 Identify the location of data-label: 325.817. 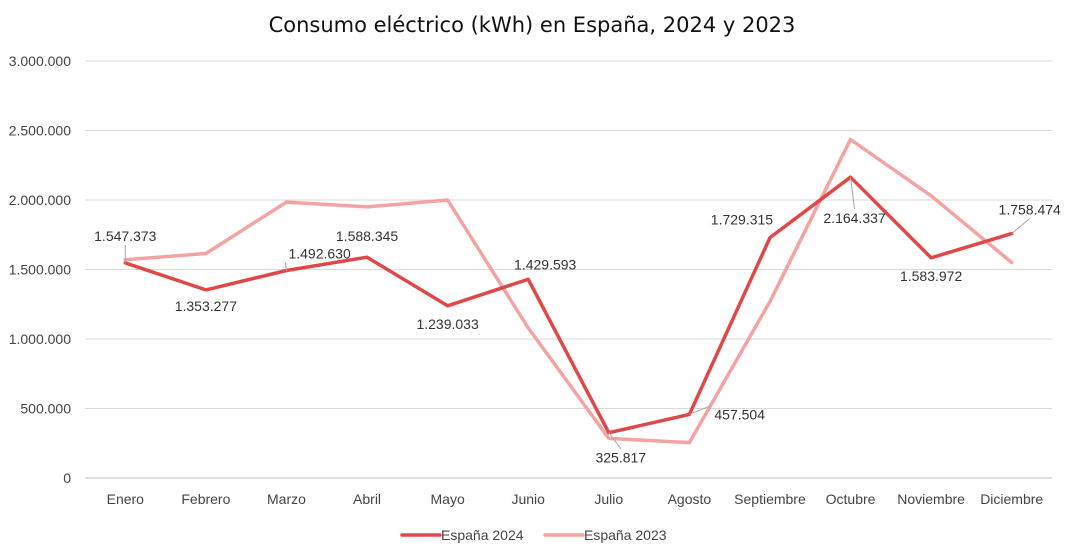
(620, 458).